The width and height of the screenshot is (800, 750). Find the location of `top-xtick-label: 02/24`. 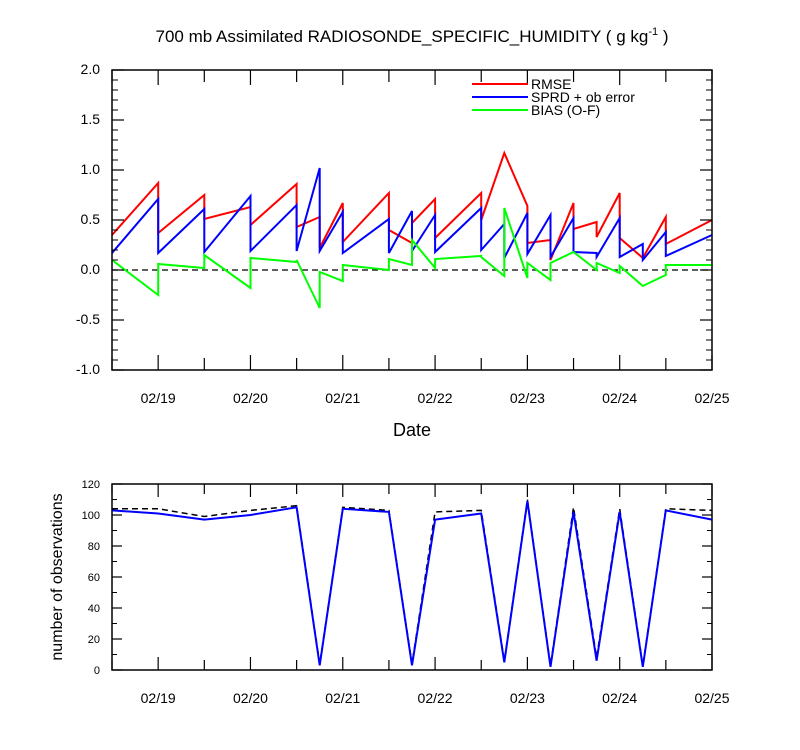

top-xtick-label: 02/24 is located at coordinates (619, 398).